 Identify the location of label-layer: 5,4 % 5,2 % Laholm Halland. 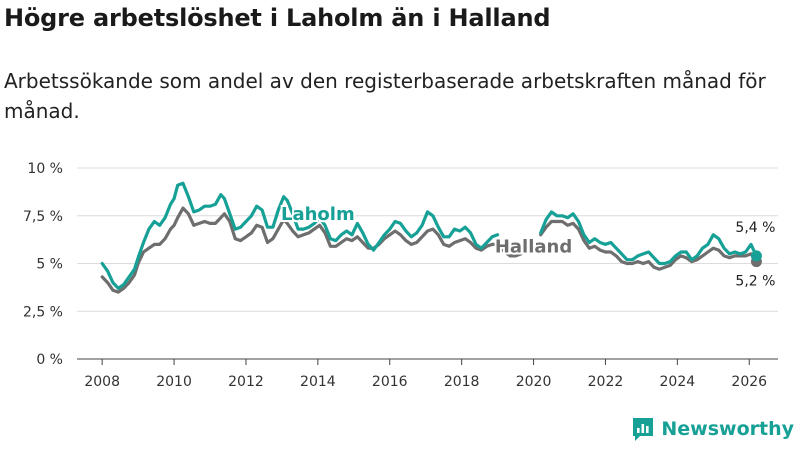
(527, 246).